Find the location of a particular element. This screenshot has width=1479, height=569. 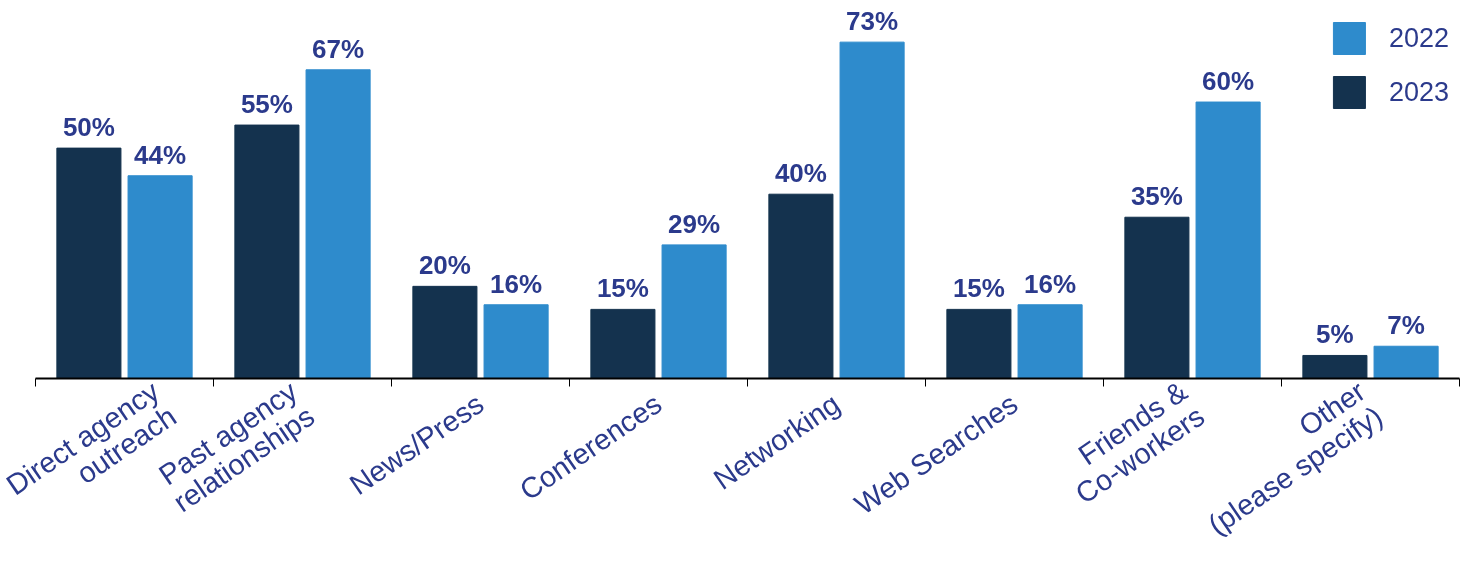

legend-label: 2022 is located at coordinates (1418, 38).